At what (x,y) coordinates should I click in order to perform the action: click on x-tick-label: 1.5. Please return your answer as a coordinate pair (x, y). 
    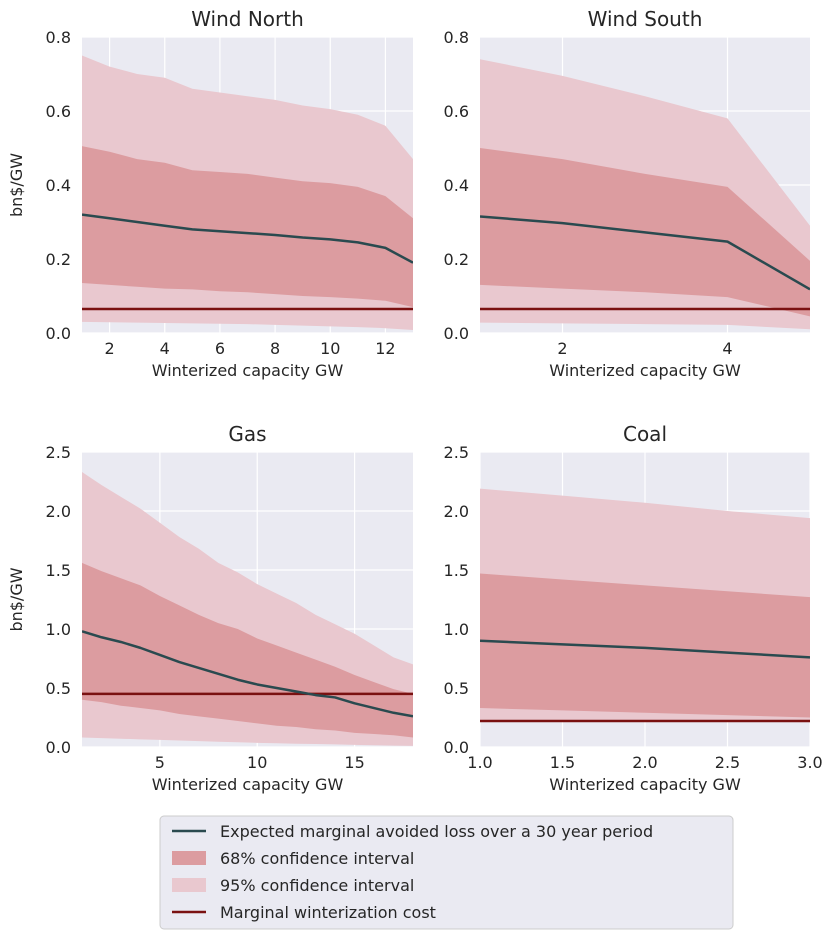
    Looking at the image, I should click on (562, 762).